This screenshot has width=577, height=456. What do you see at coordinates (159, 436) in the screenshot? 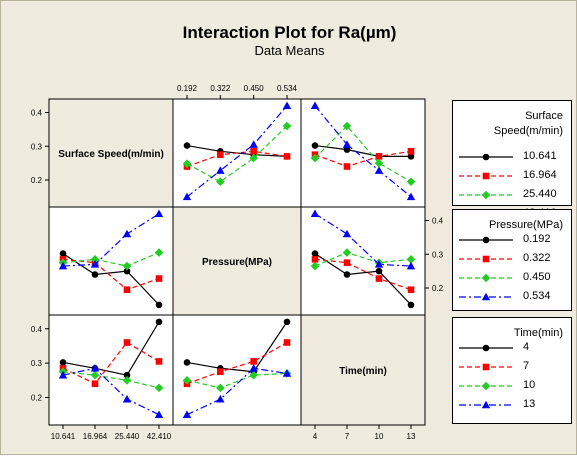
I see `x-tick-label: 42.410` at bounding box center [159, 436].